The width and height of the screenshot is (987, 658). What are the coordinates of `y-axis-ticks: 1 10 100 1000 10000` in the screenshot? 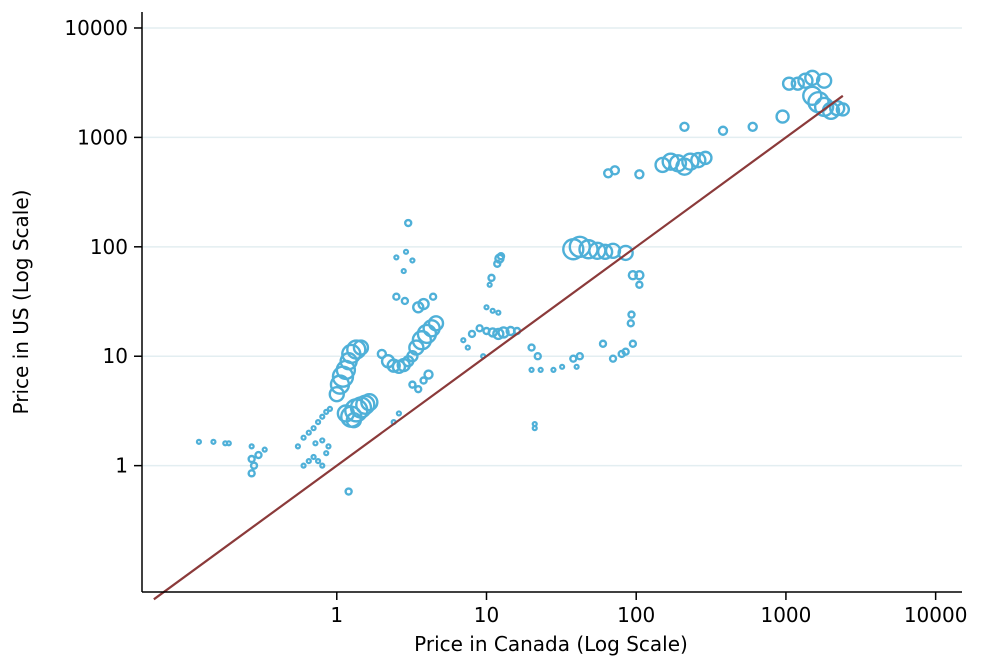 It's located at (103, 247).